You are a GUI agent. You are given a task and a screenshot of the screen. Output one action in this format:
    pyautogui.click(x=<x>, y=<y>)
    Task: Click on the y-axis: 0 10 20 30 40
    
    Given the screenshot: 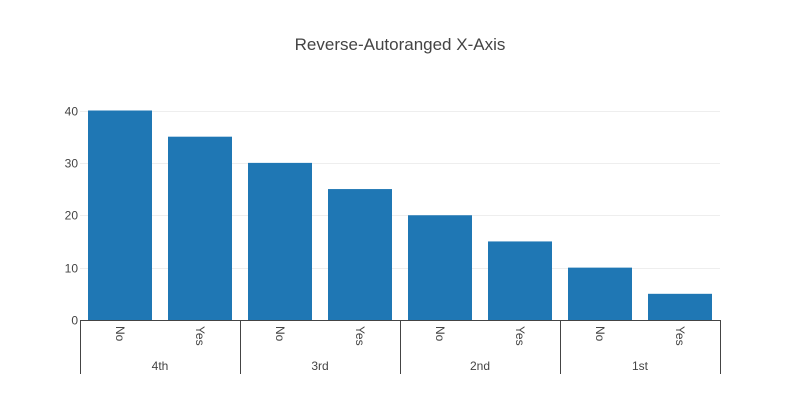 What is the action you would take?
    pyautogui.click(x=72, y=216)
    